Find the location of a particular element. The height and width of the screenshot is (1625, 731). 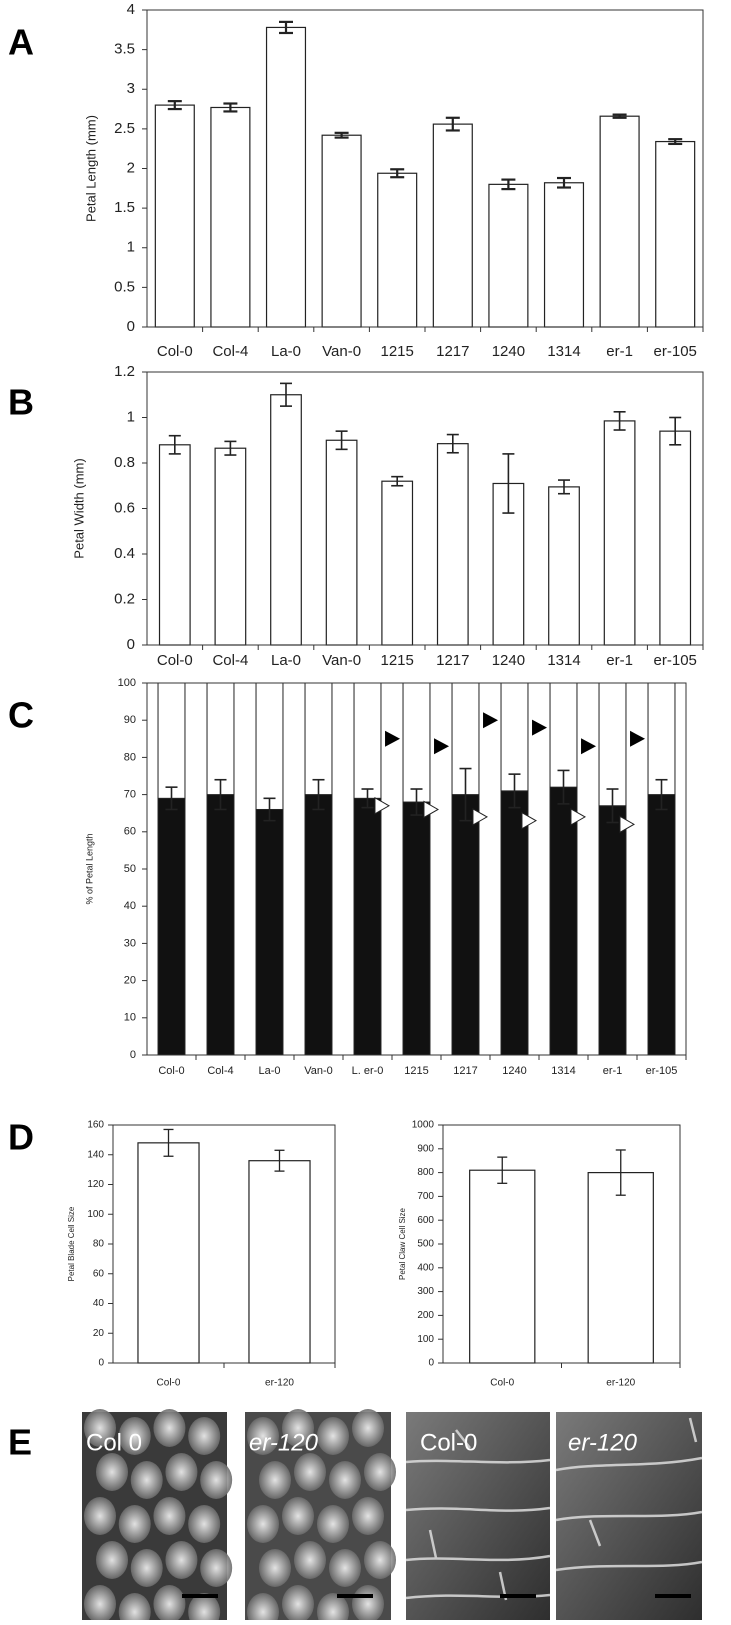

y-tick-label: 800 is located at coordinates (425, 1172).